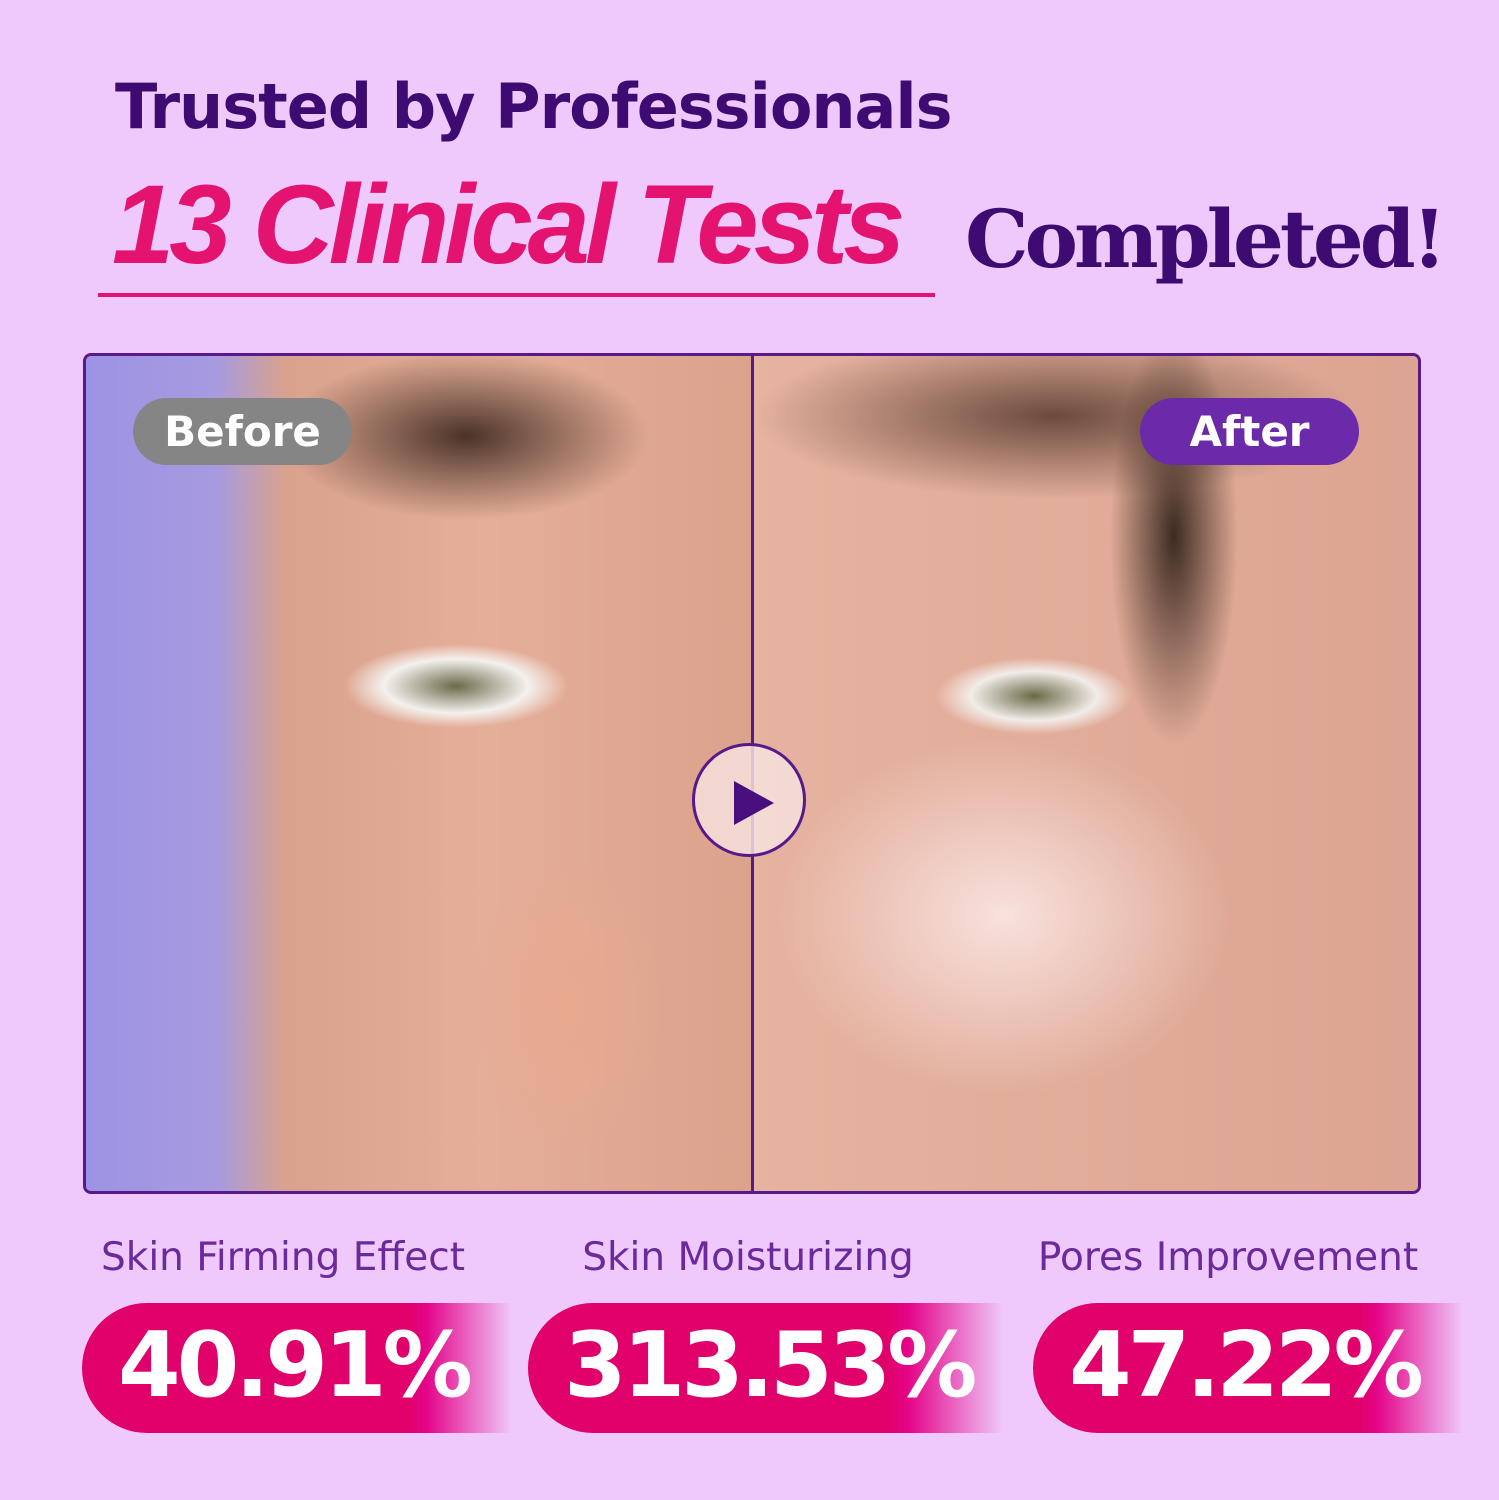  I want to click on stat-moisturizing: 313.53%, so click(765, 1368).